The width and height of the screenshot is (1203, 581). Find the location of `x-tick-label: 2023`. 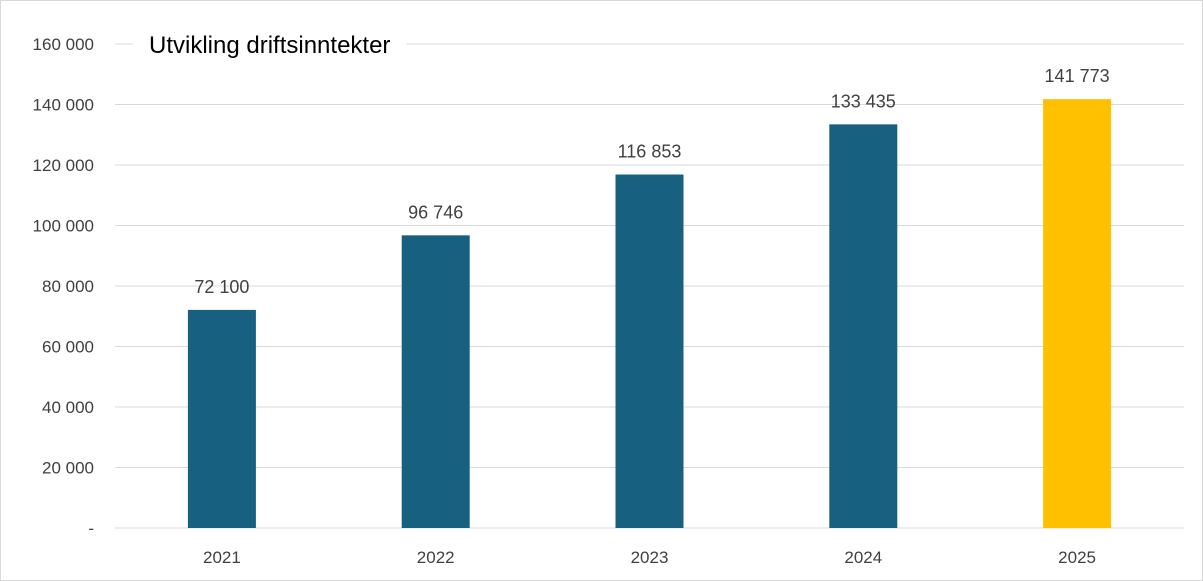

x-tick-label: 2023 is located at coordinates (650, 557).